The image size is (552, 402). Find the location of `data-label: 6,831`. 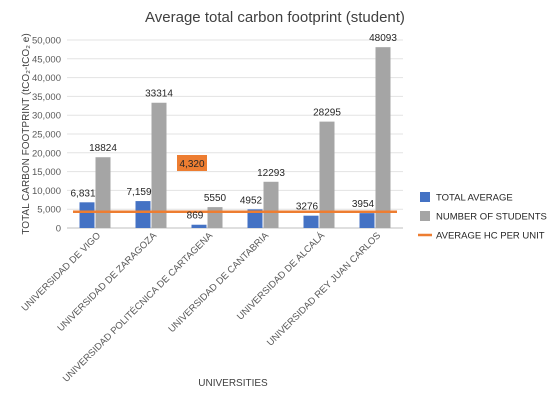

data-label: 6,831 is located at coordinates (82, 193).